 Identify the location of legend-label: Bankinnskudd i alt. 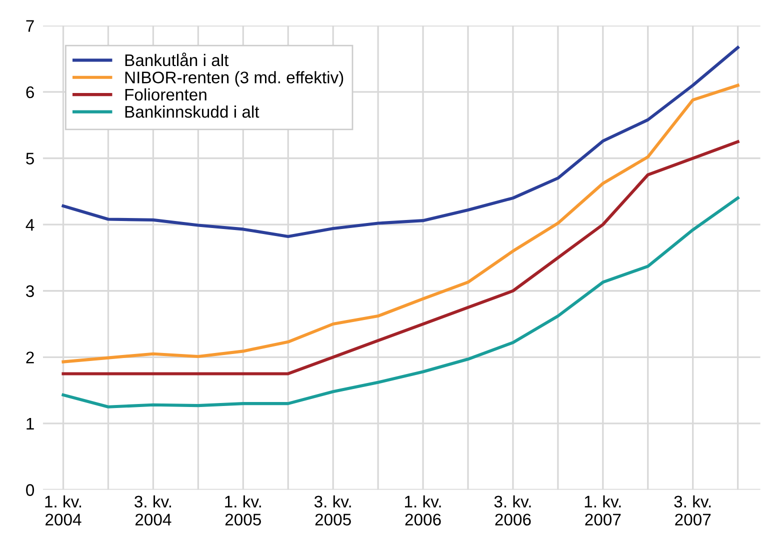
(192, 112).